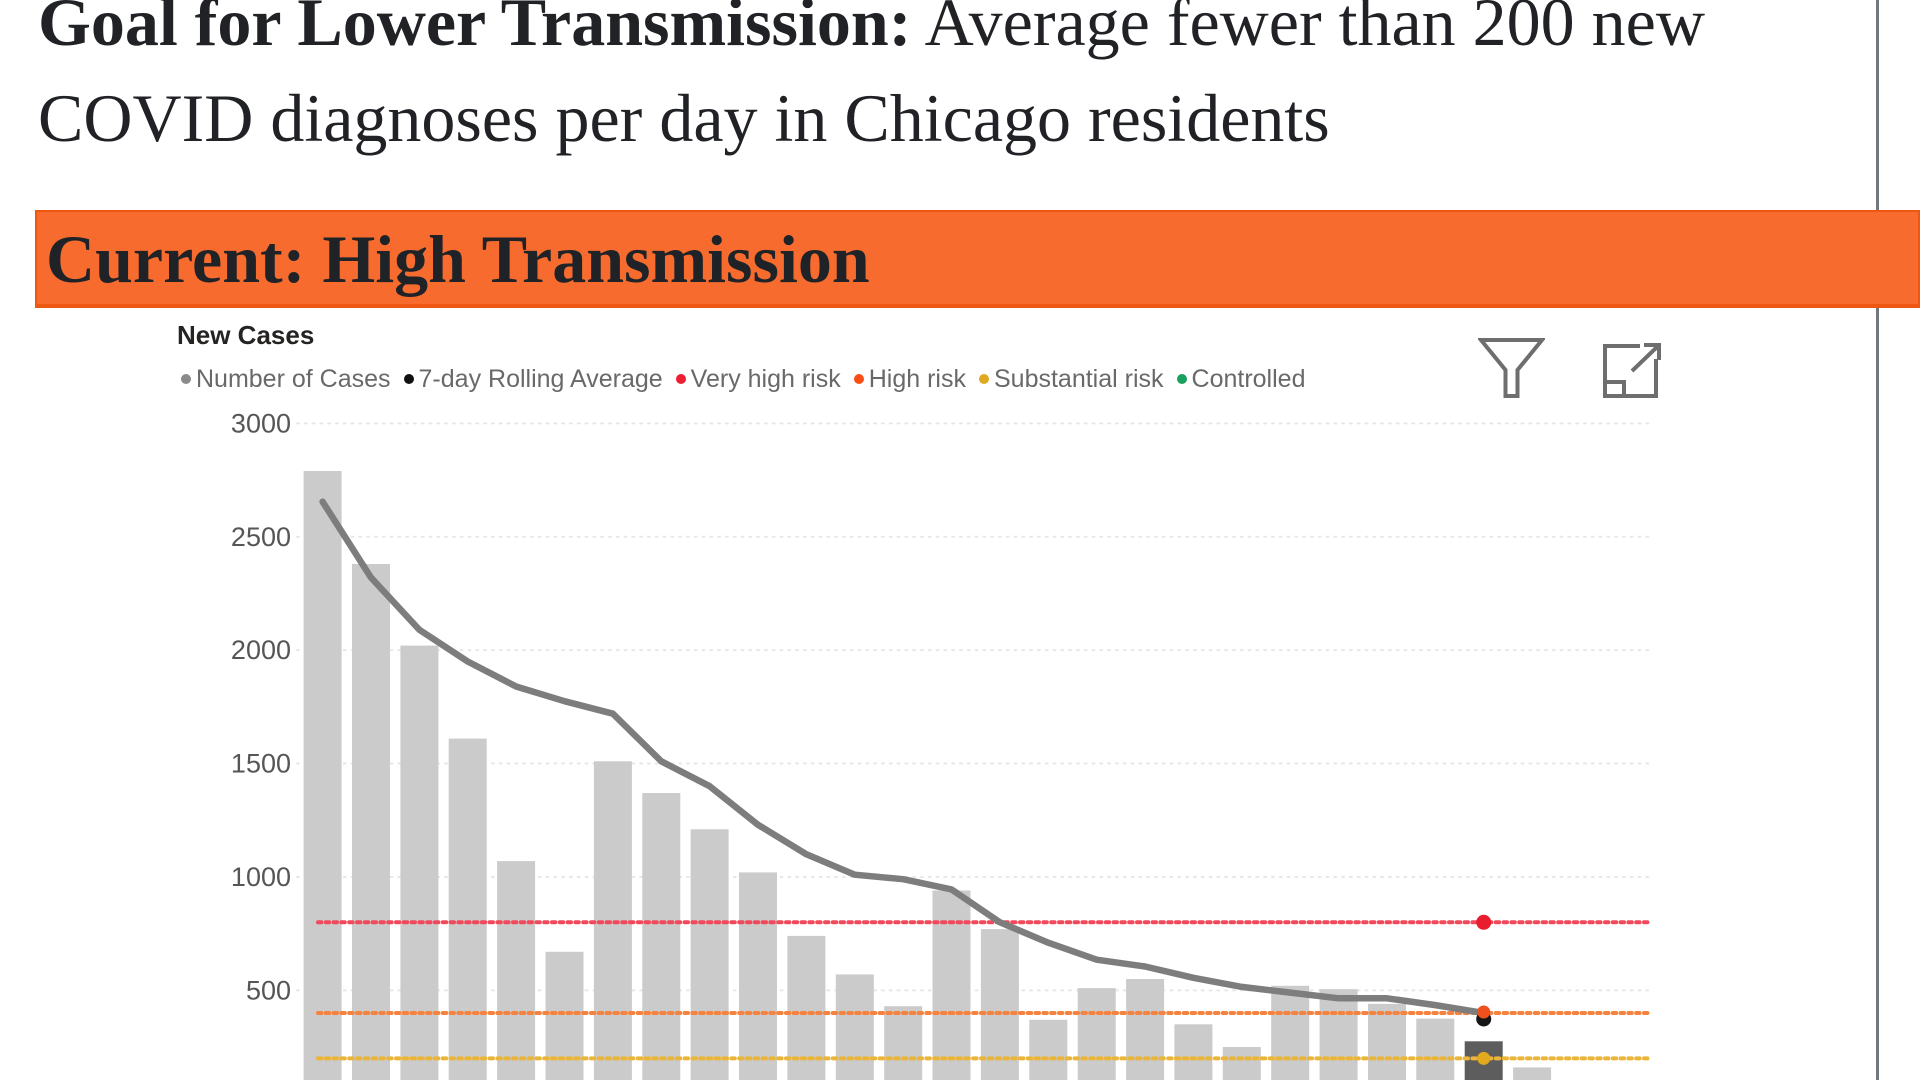  I want to click on y-tick-label-500: 500, so click(268, 990).